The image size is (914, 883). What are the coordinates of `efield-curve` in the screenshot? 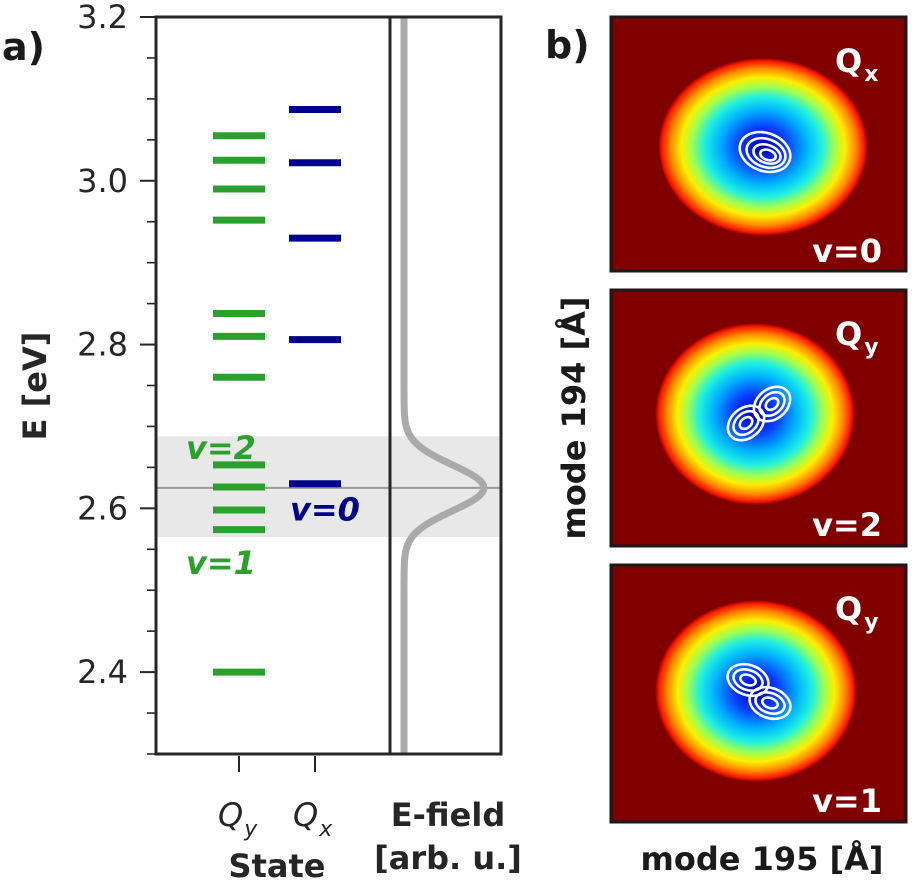 It's located at (444, 385).